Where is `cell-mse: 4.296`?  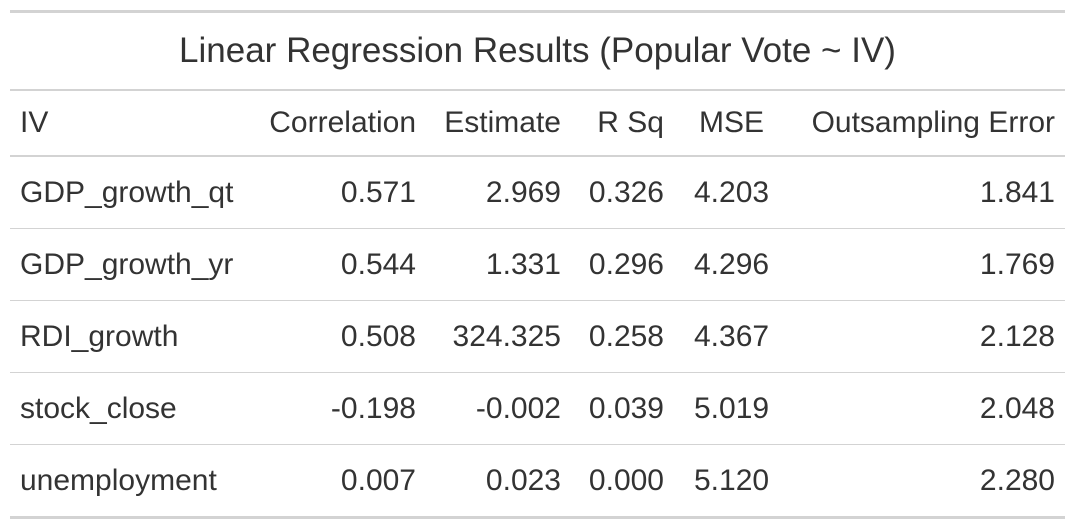
cell-mse: 4.296 is located at coordinates (724, 264).